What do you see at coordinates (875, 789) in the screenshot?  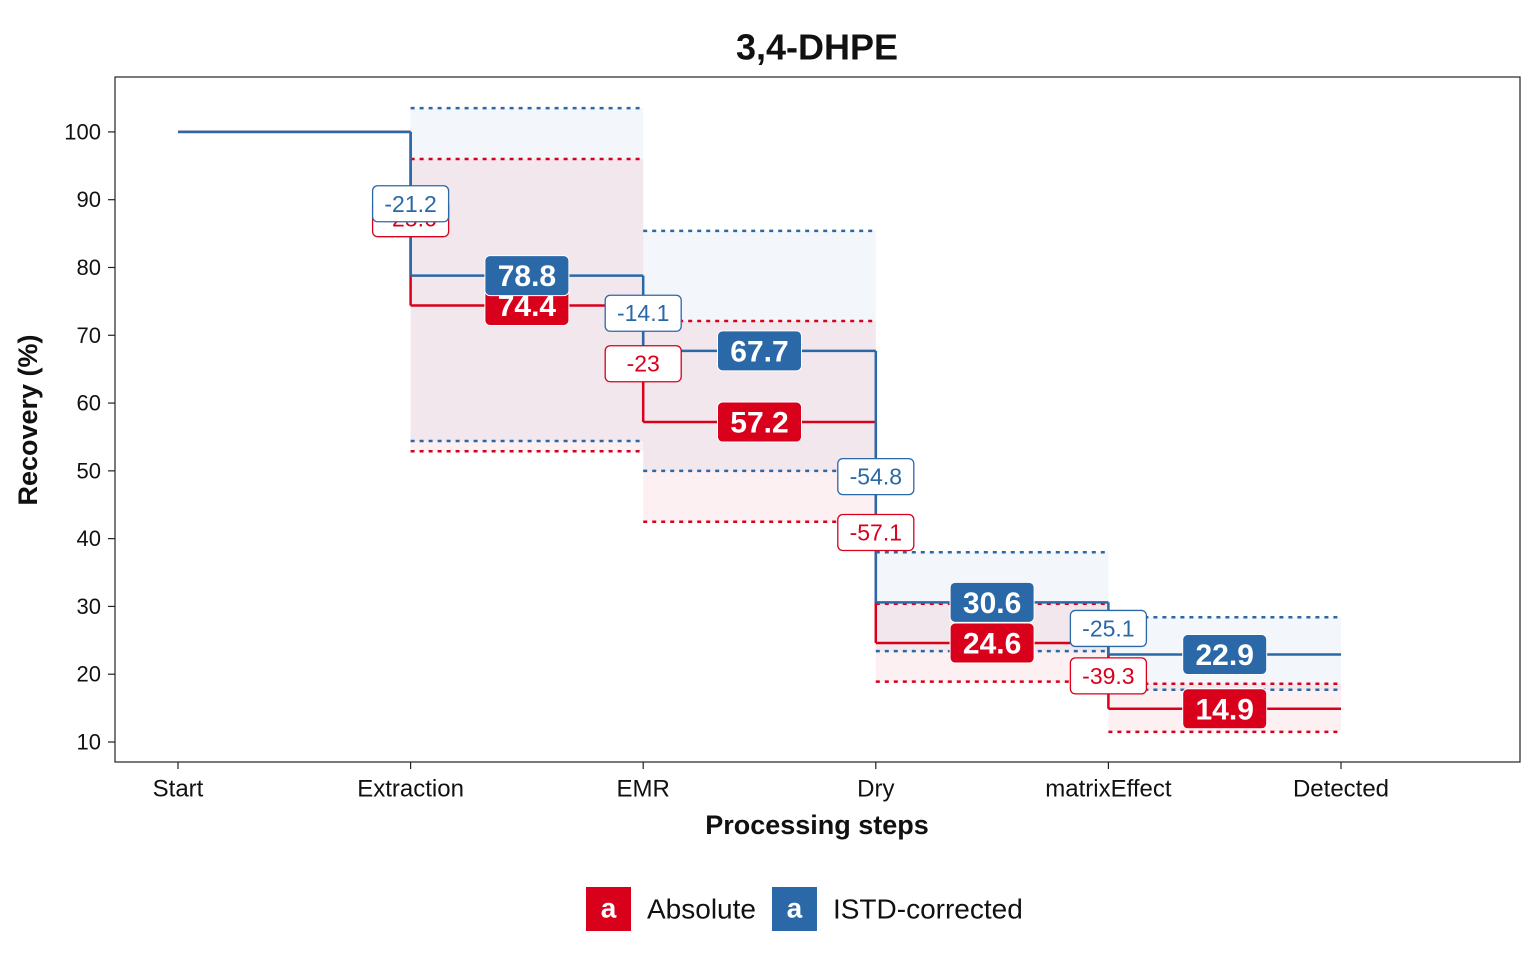 I see `x-tick-label: Dry` at bounding box center [875, 789].